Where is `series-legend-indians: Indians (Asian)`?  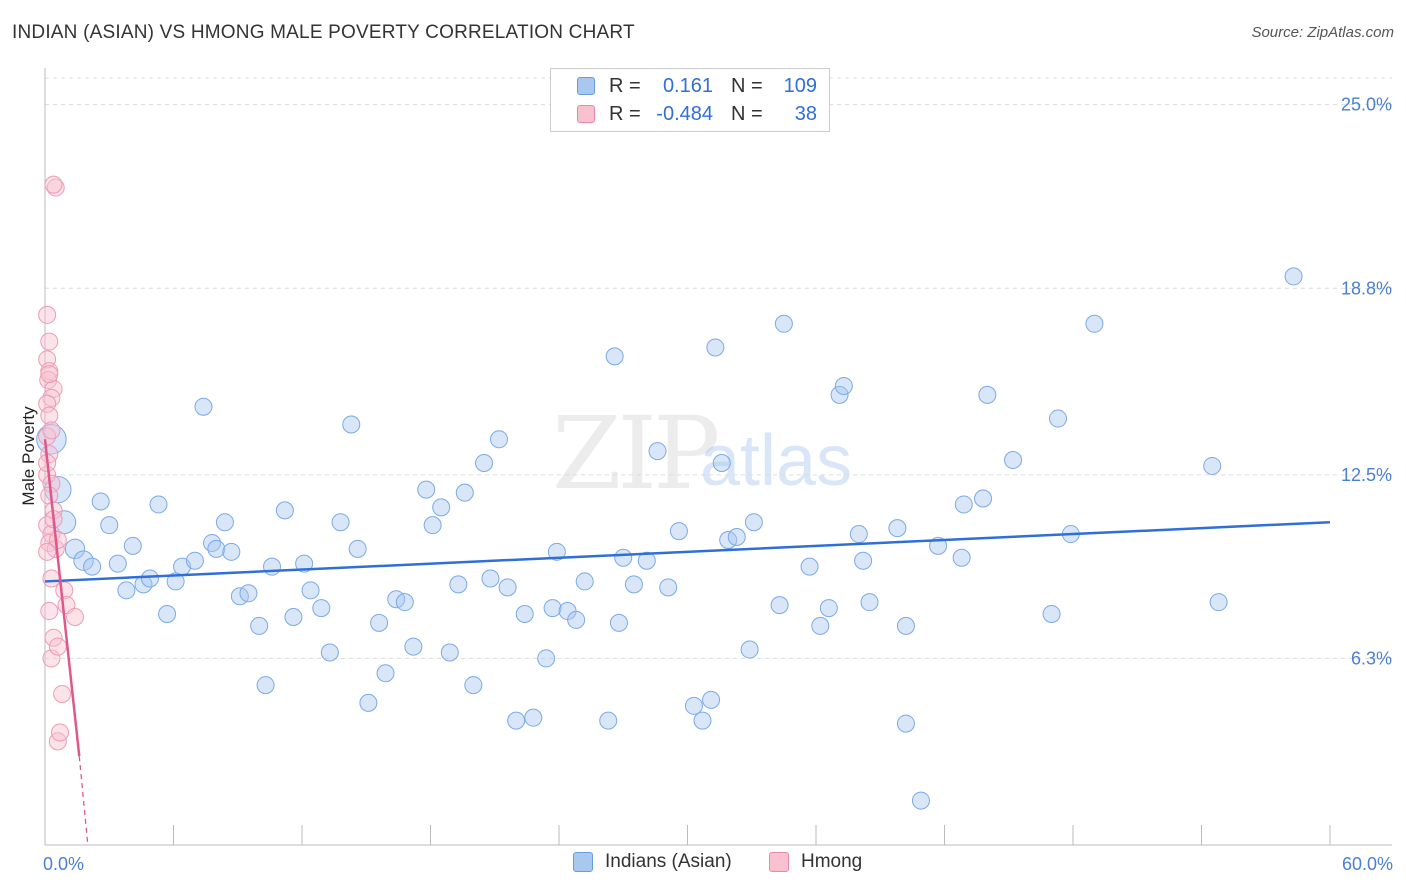 series-legend-indians: Indians (Asian) is located at coordinates (652, 862).